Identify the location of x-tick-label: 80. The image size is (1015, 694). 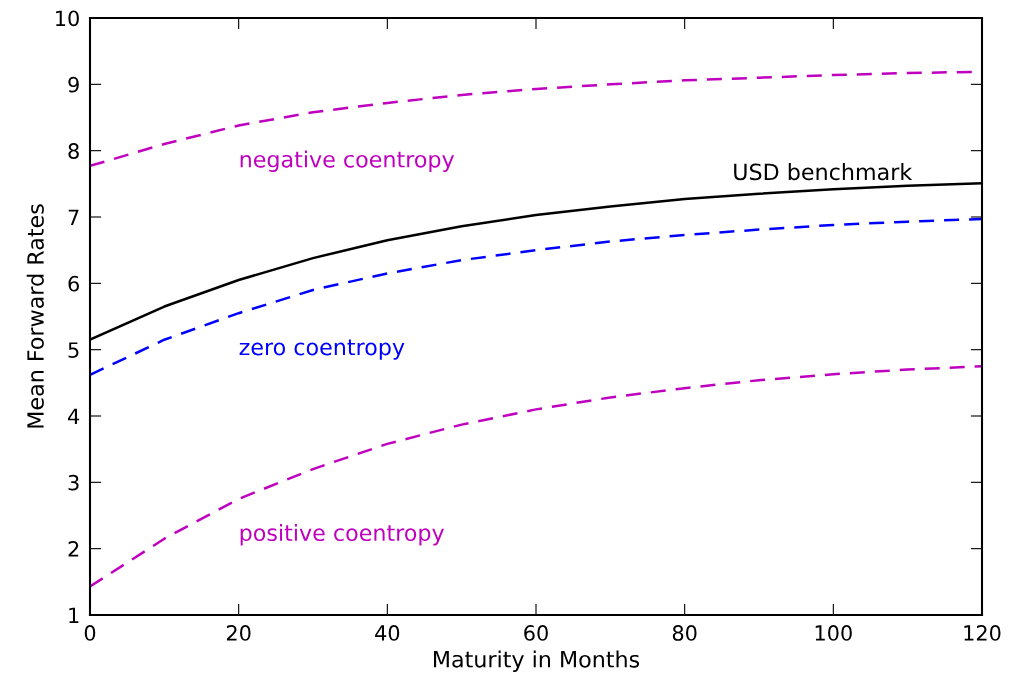
(684, 633).